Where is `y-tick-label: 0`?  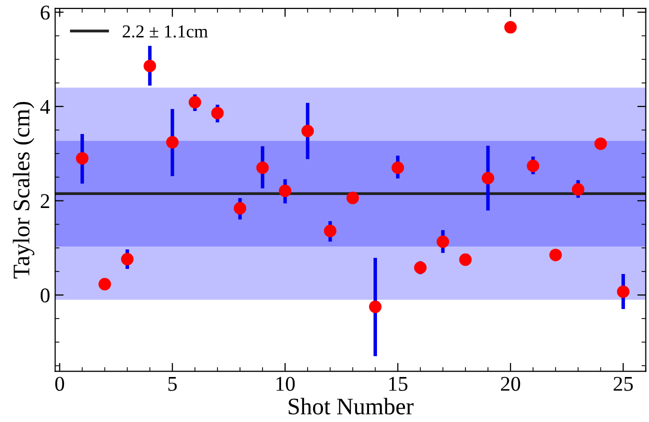
y-tick-label: 0 is located at coordinates (45, 295).